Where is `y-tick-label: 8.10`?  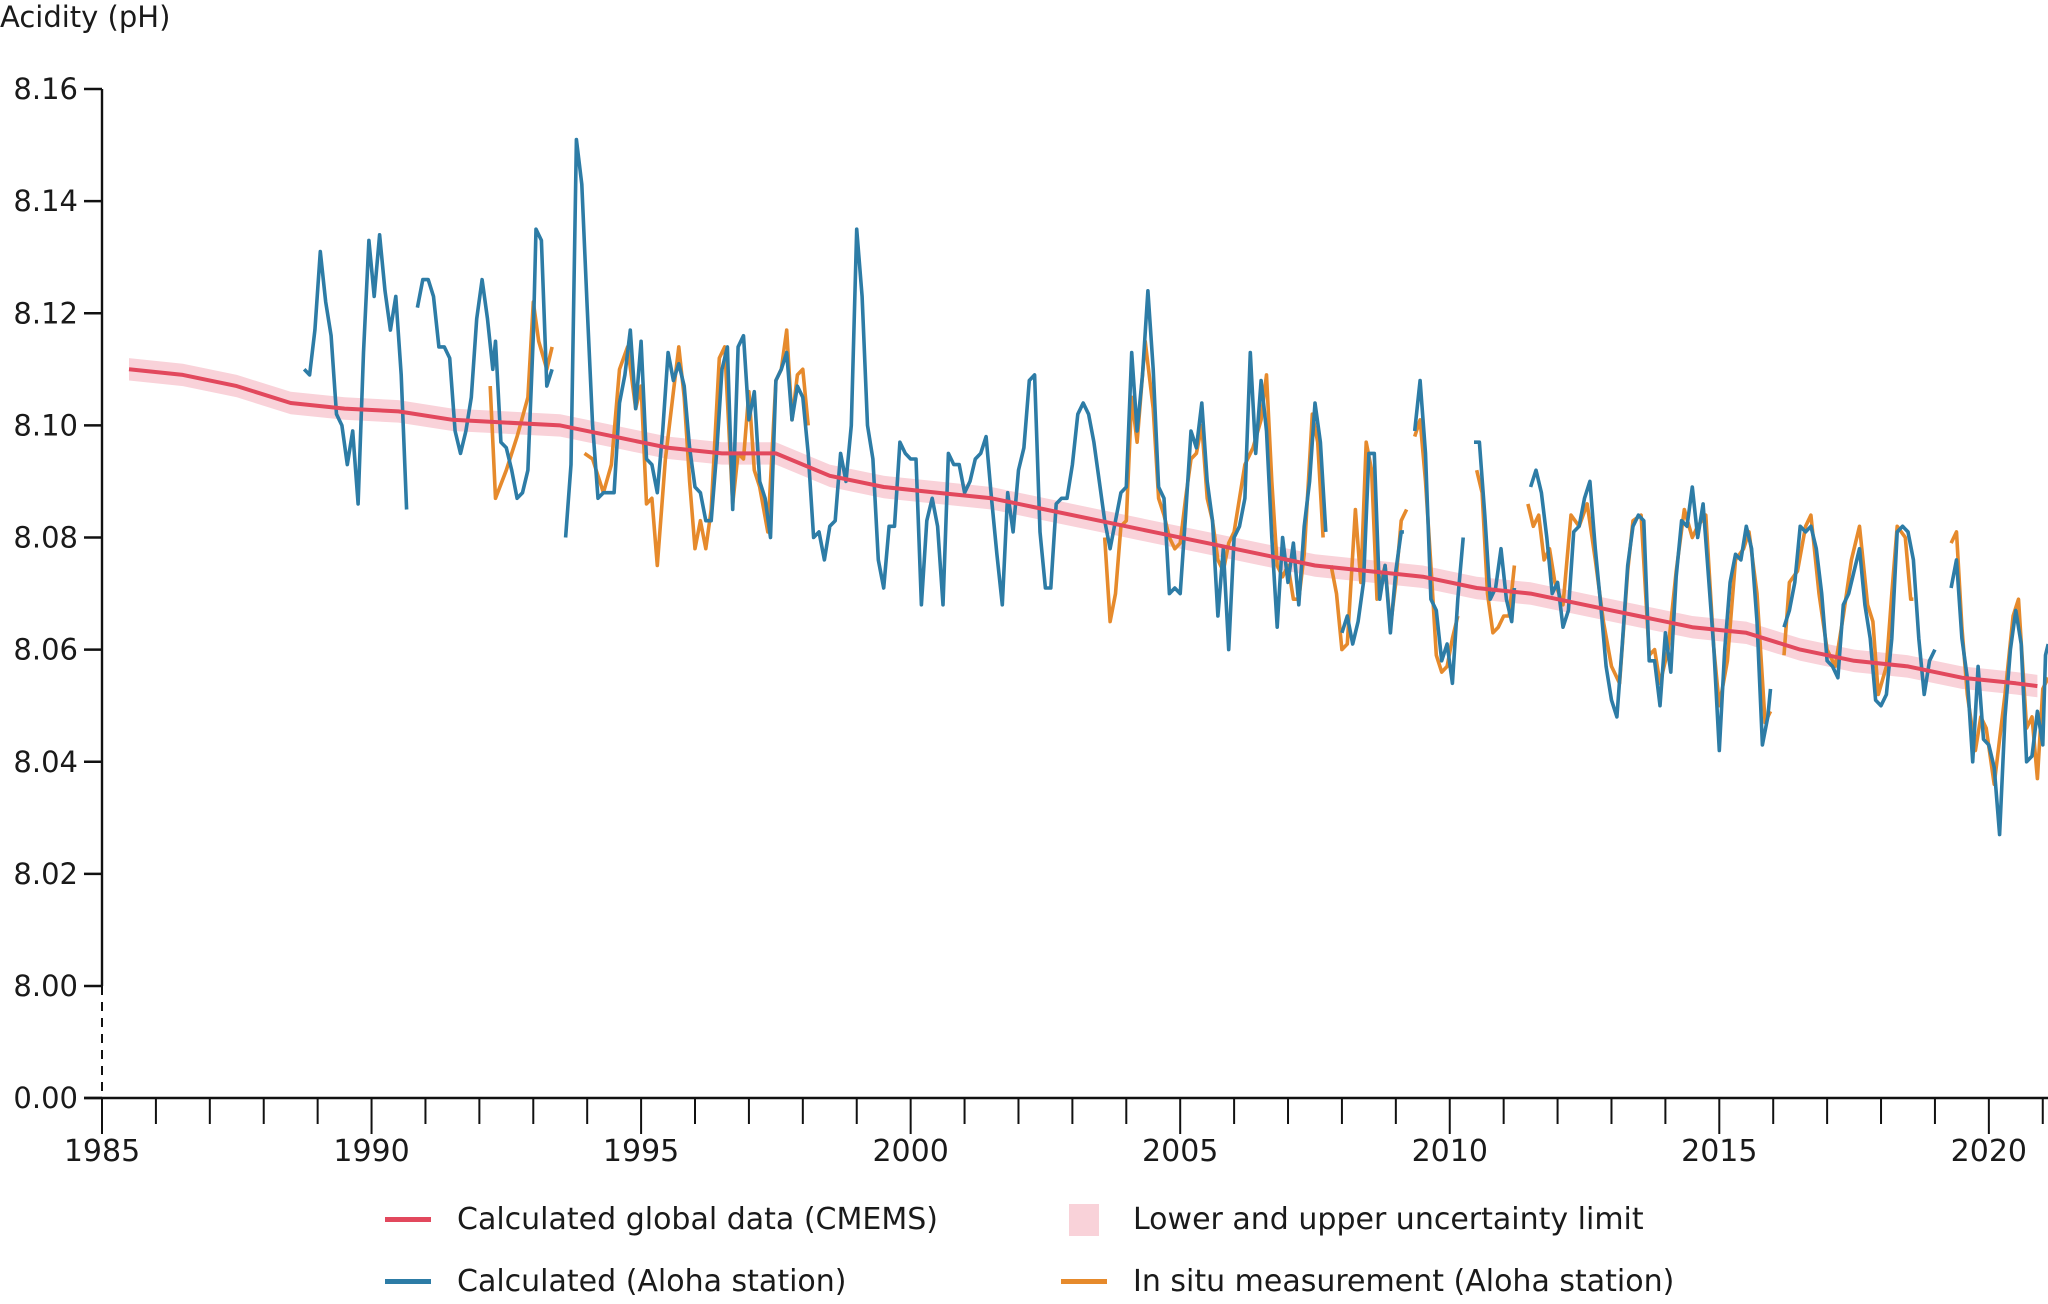
y-tick-label: 8.10 is located at coordinates (45, 425).